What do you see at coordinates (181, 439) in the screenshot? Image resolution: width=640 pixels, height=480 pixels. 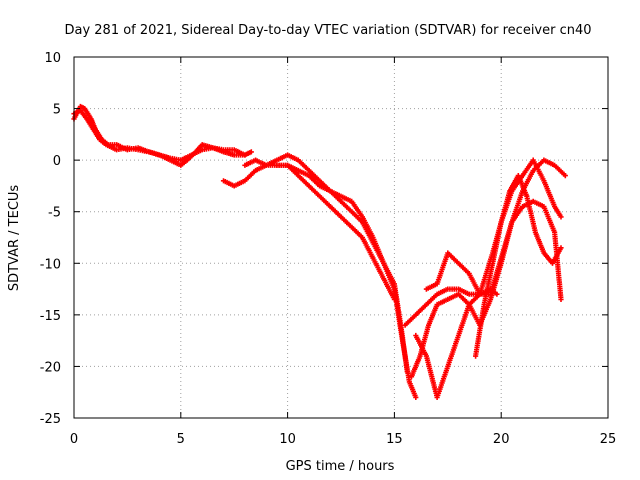 I see `x-tick-label: 5` at bounding box center [181, 439].